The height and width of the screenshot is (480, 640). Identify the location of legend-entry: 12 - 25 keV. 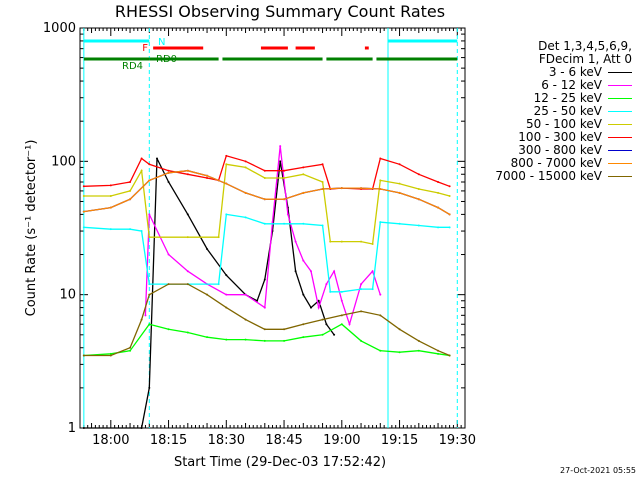
(556, 98).